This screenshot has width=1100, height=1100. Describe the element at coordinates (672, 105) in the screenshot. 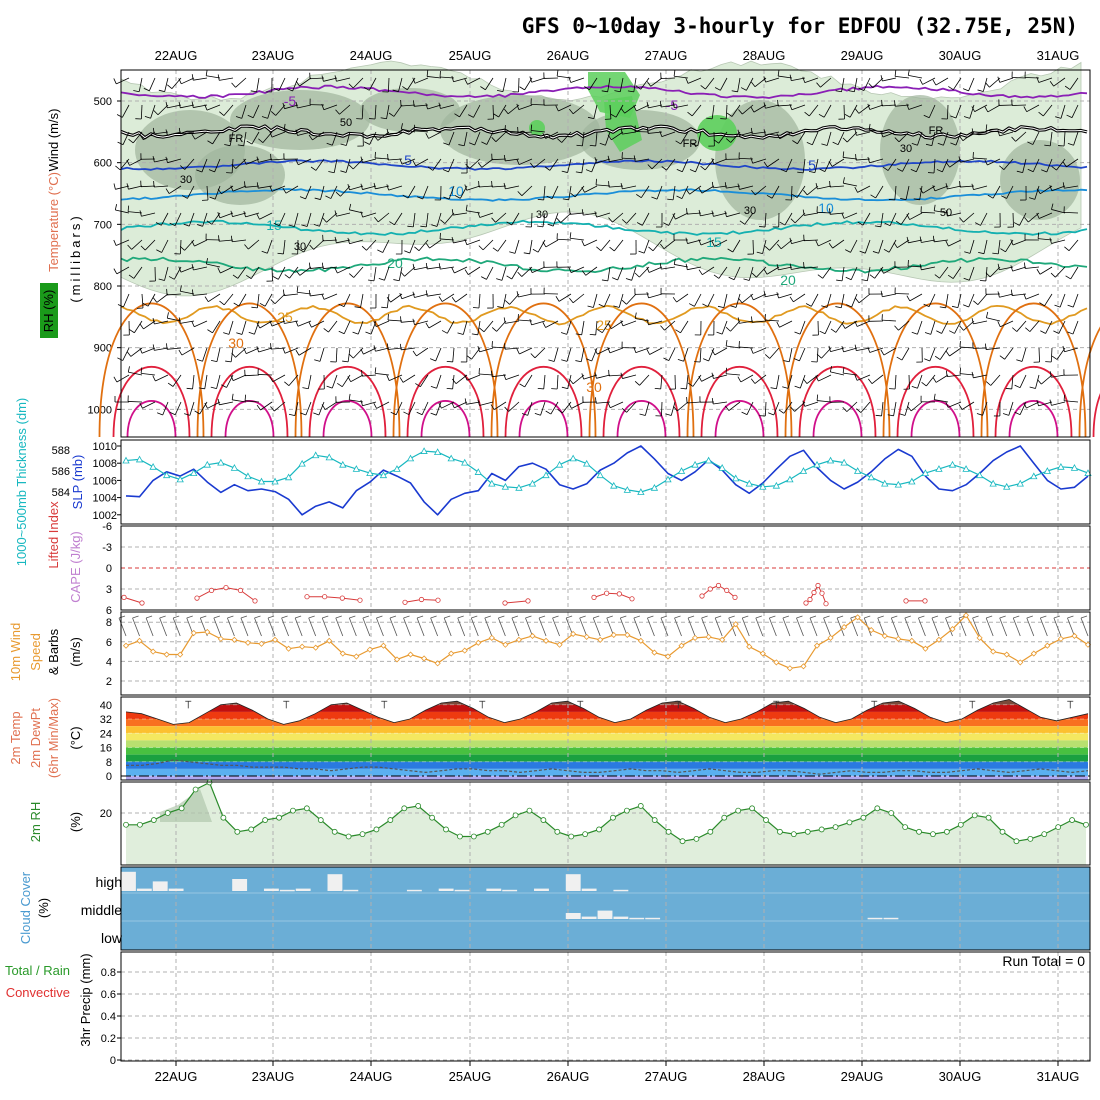

I see `isotherm-label--5: -5` at that location.